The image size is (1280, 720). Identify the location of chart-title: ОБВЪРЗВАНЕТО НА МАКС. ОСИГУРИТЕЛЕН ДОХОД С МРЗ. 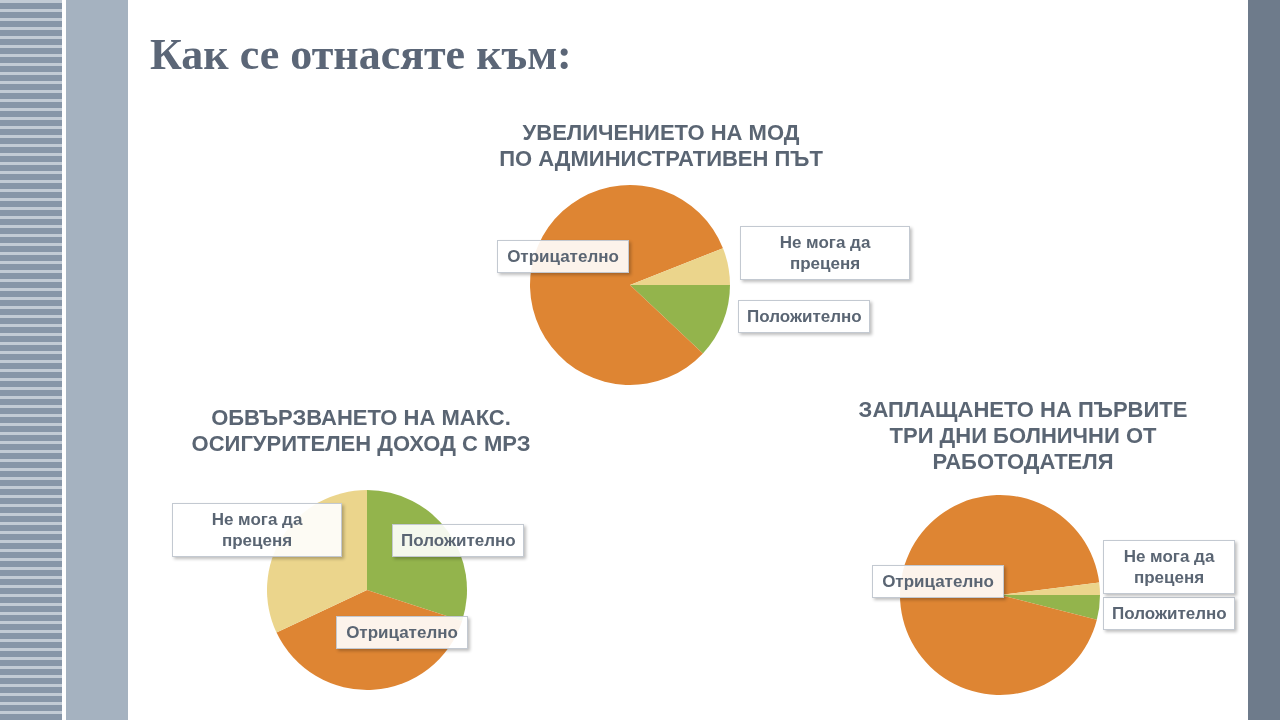
(361, 430).